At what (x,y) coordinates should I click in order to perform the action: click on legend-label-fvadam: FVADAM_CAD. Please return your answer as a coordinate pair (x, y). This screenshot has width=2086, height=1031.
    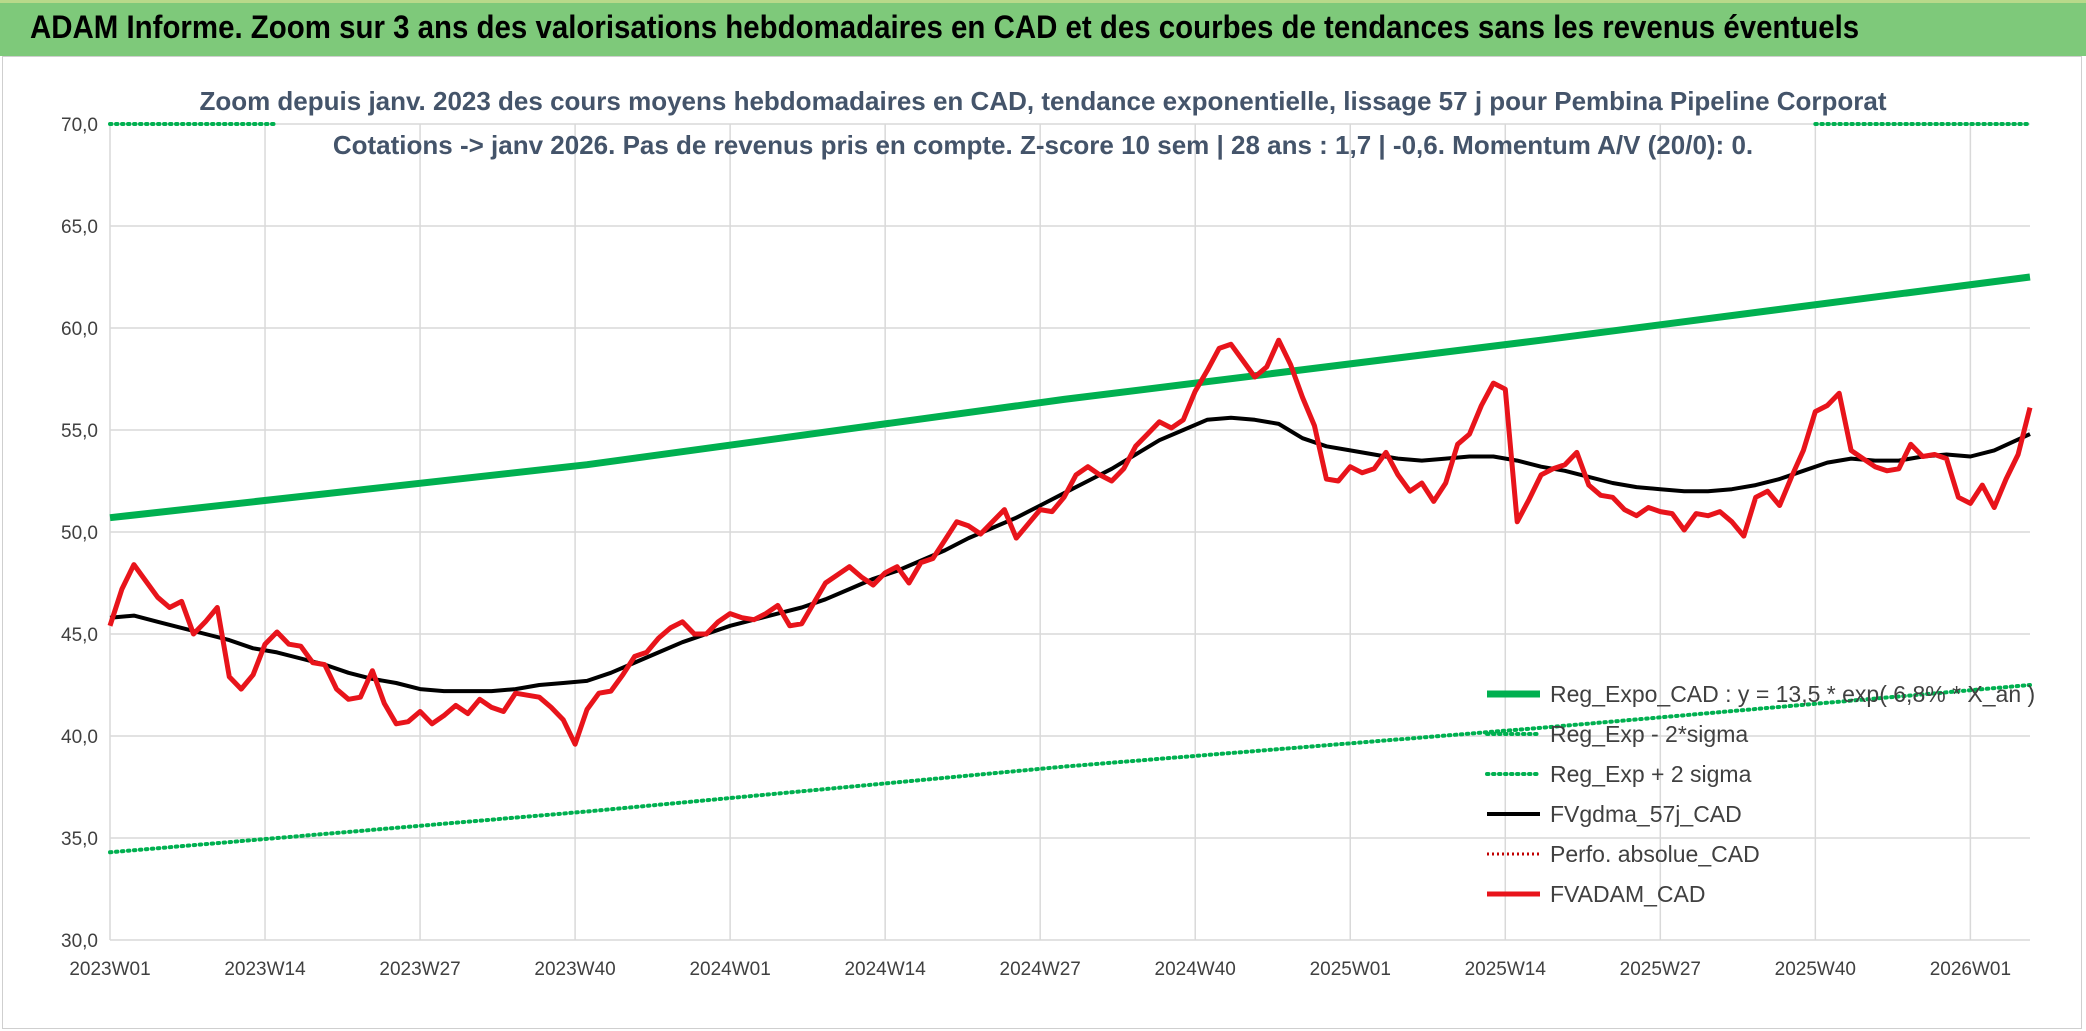
    Looking at the image, I should click on (1628, 894).